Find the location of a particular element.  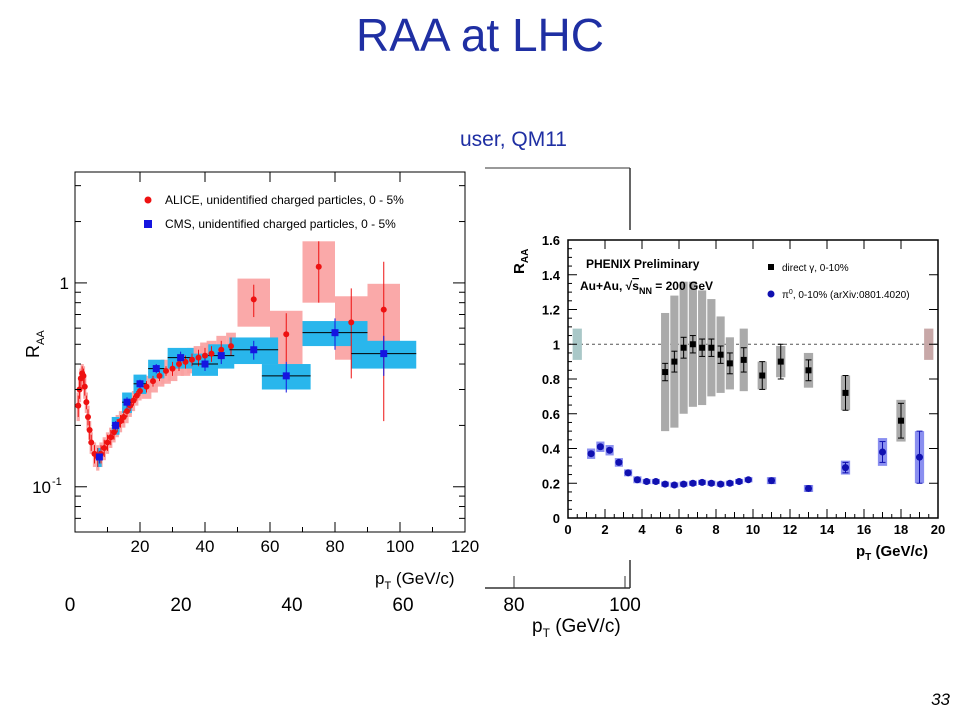

right-y-tick-label: 1.4 is located at coordinates (551, 275).